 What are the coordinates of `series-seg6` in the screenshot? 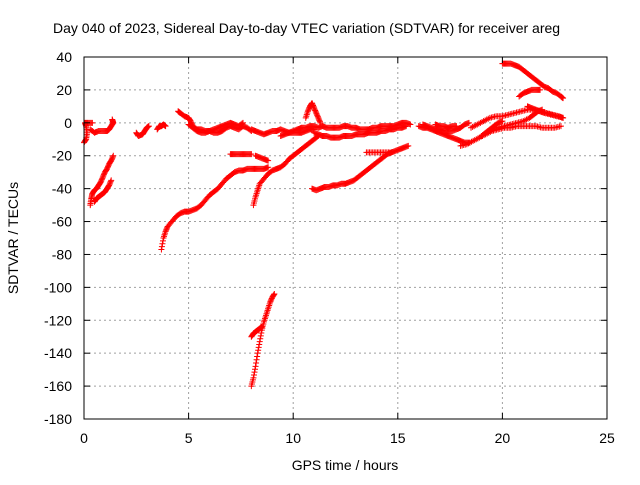 It's located at (161, 127).